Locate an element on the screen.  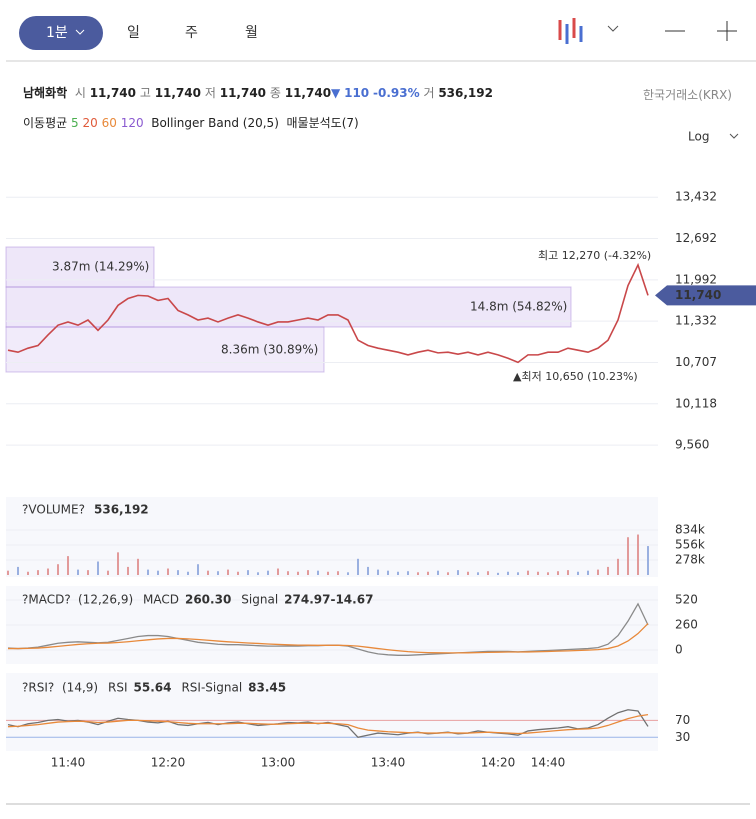
change: 110 is located at coordinates (357, 93).